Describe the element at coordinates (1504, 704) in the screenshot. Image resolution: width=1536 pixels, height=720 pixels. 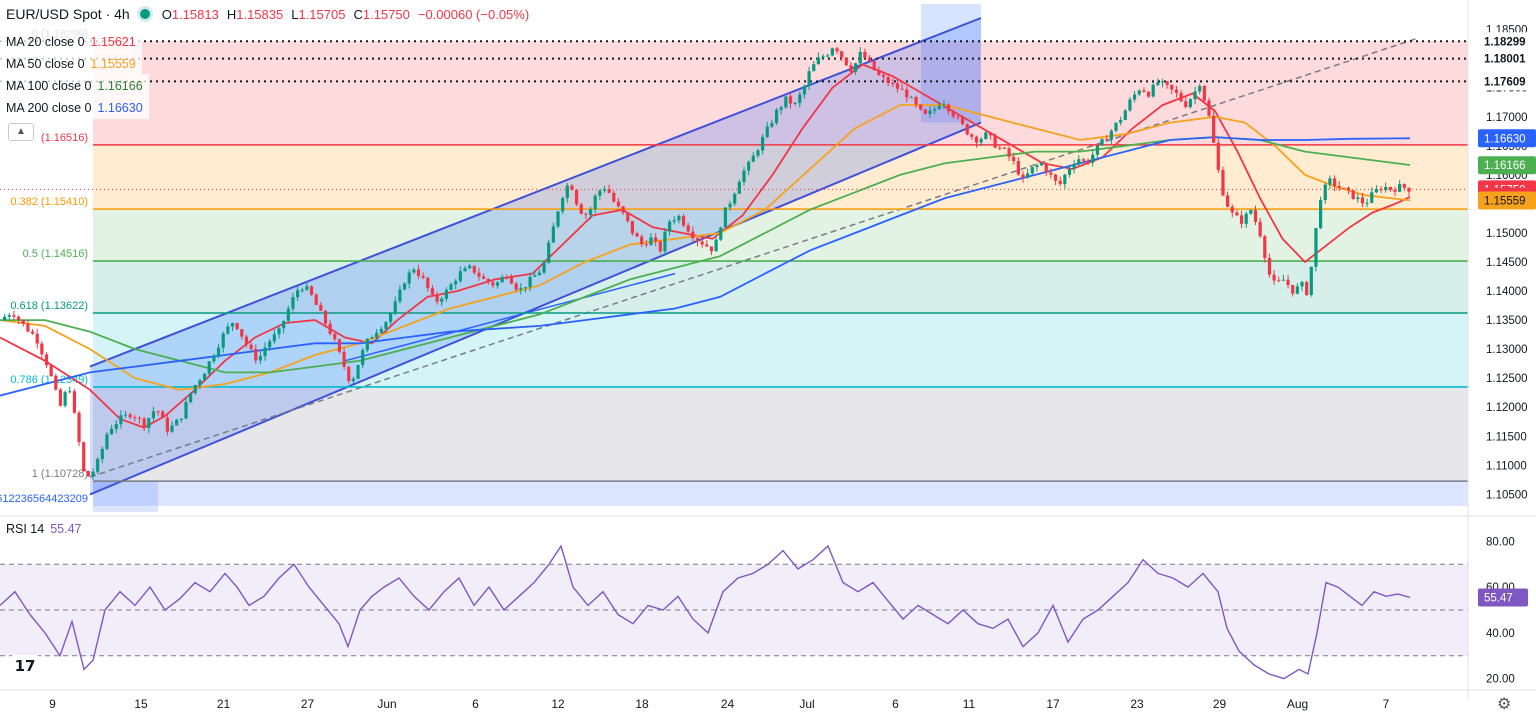
I see `gear-icon: ⚙` at that location.